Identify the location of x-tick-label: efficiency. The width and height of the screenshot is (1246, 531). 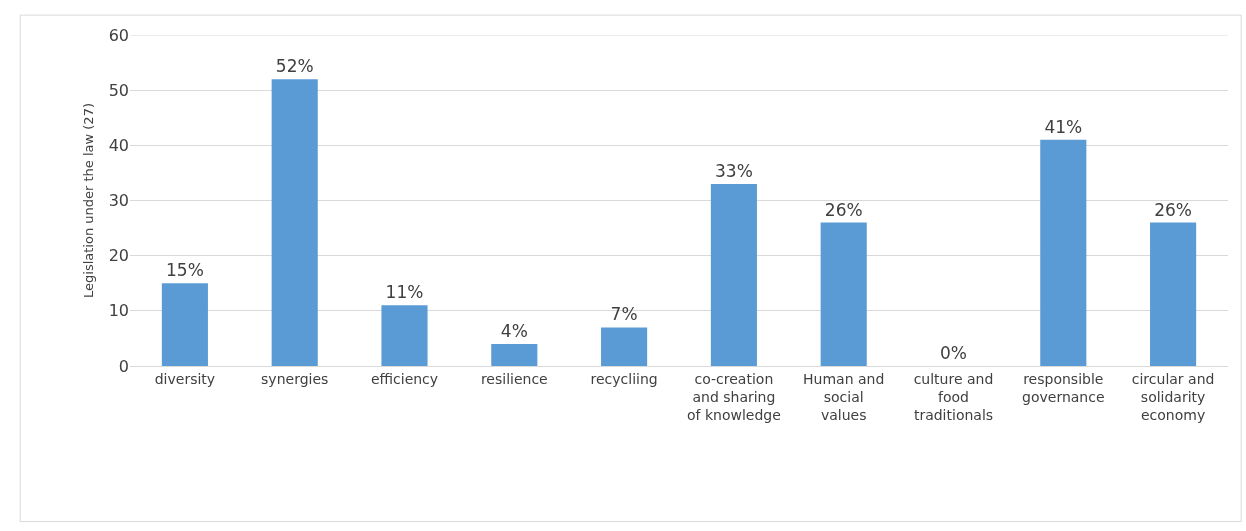
(404, 378).